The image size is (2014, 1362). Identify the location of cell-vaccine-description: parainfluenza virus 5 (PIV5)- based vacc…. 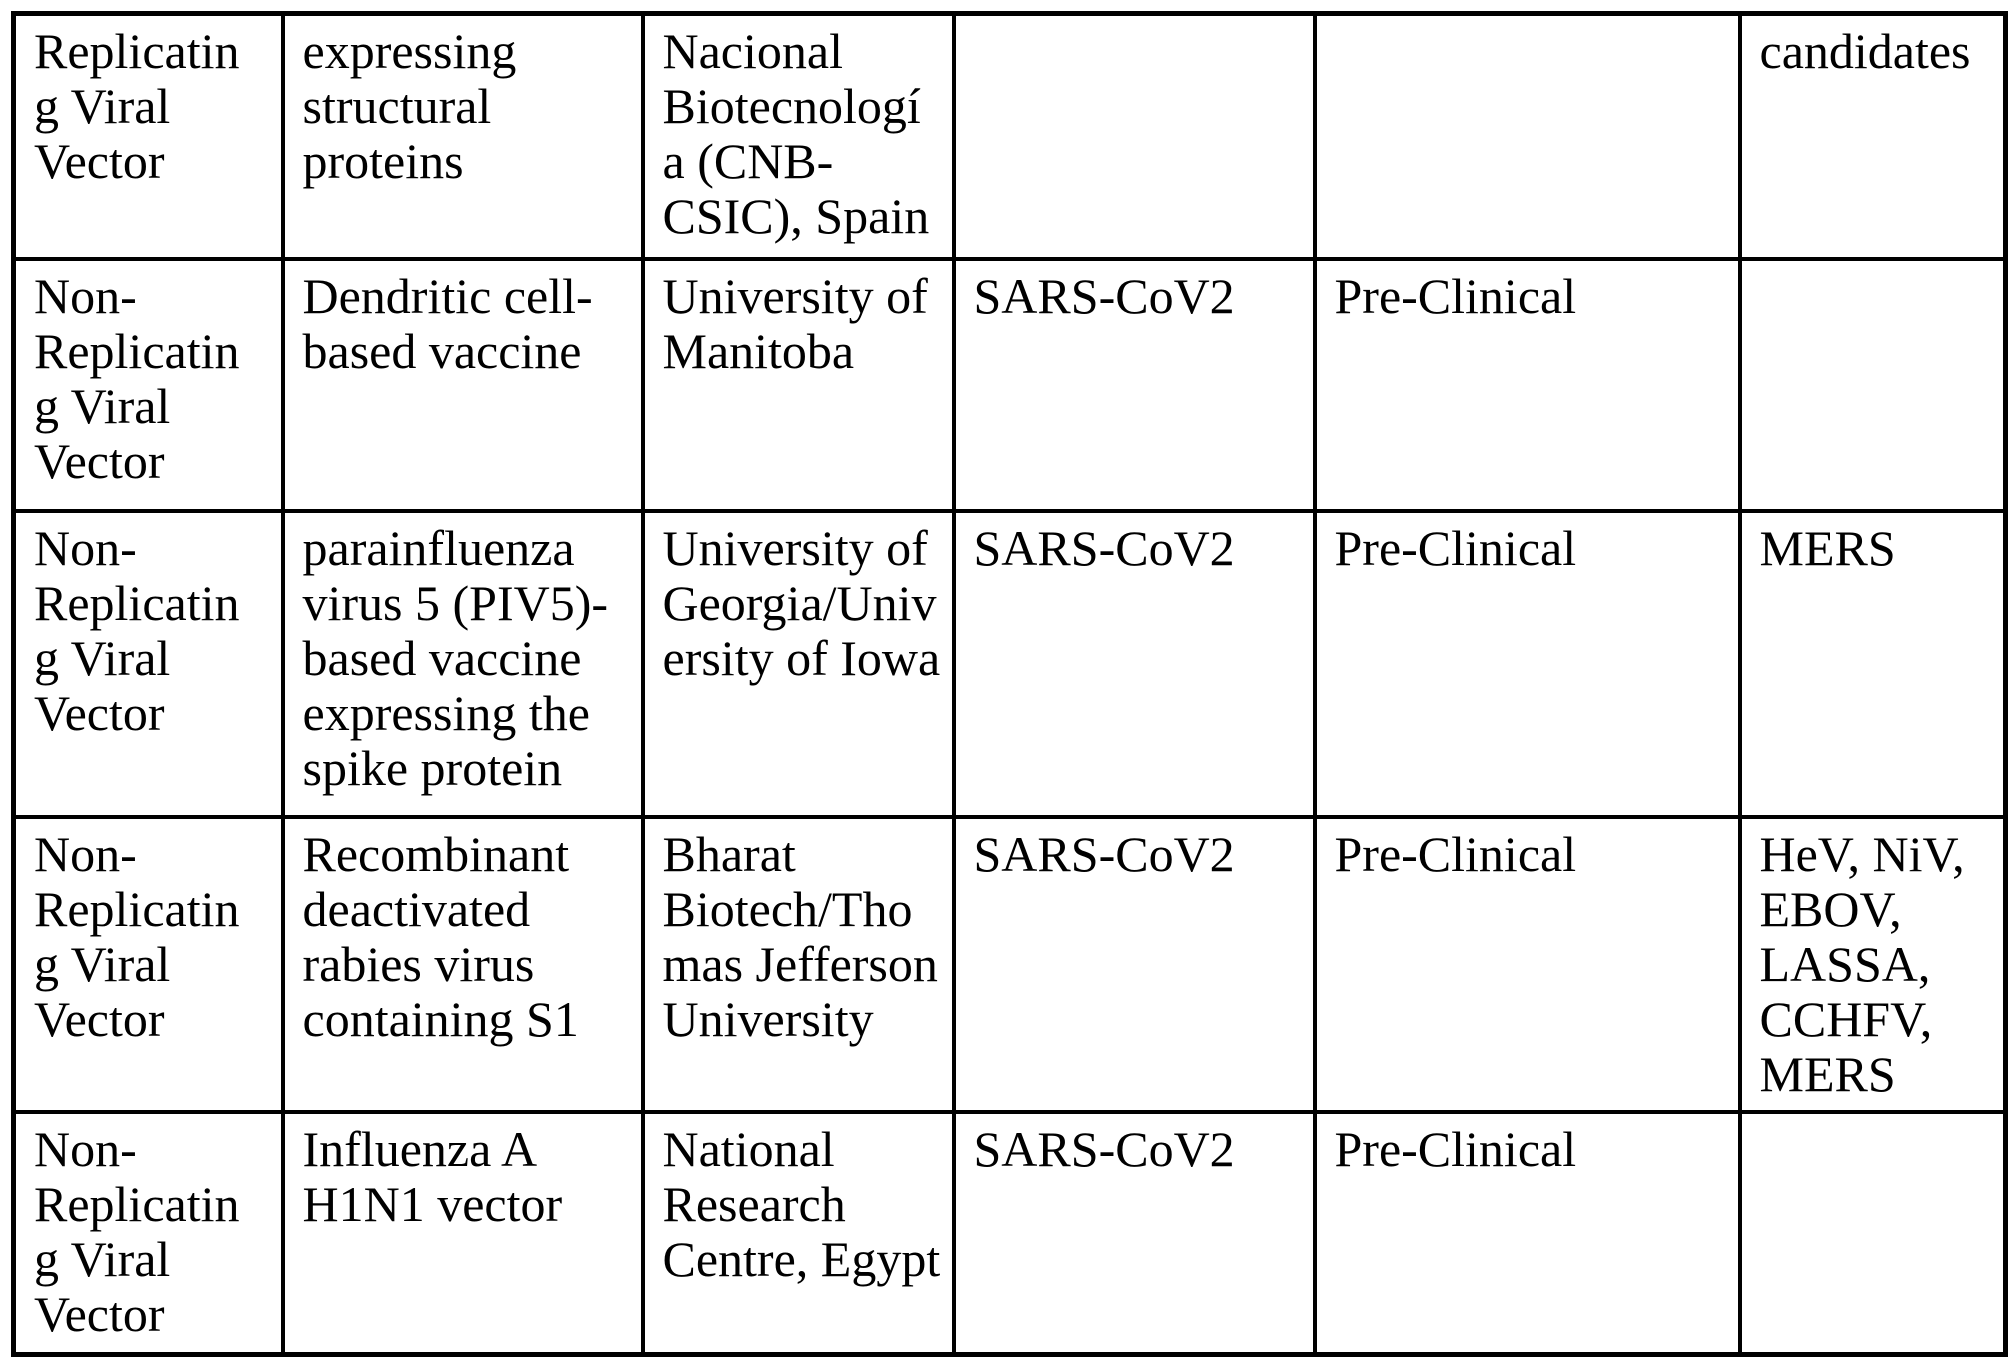
(462, 663).